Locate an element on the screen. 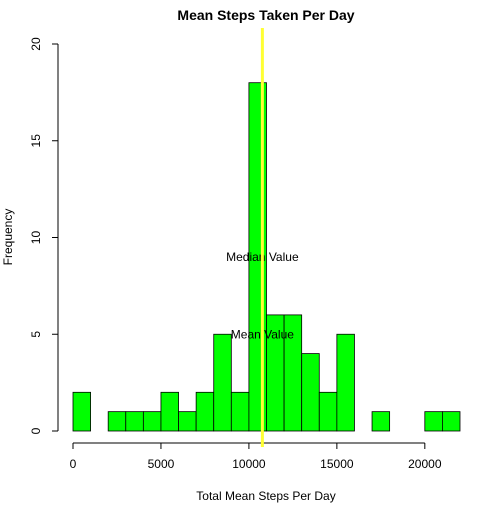 This screenshot has width=504, height=509. y-tick-label: 10 is located at coordinates (36, 238).